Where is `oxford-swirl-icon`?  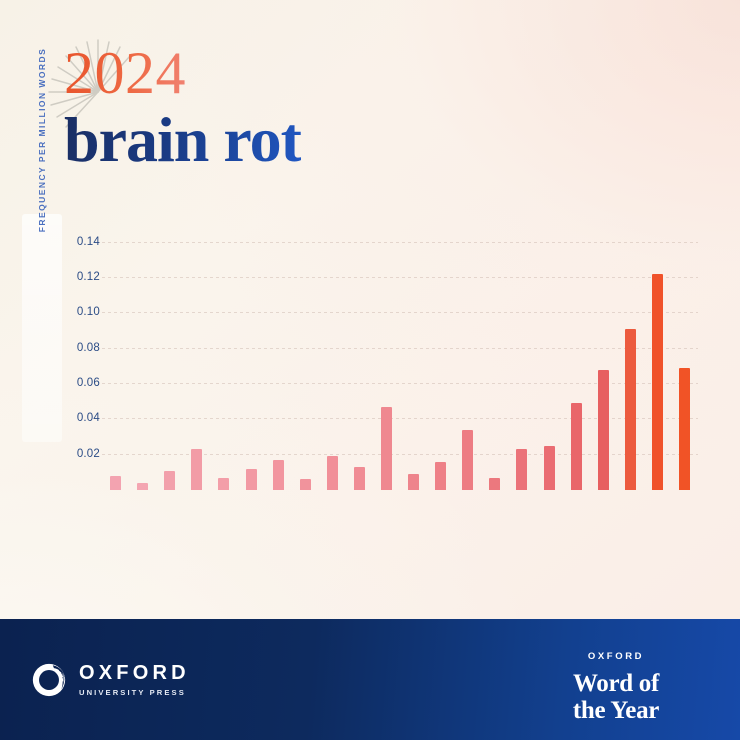
oxford-swirl-icon is located at coordinates (49, 680).